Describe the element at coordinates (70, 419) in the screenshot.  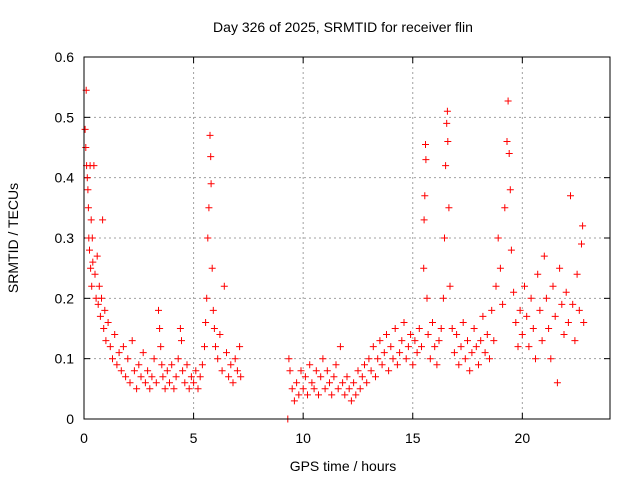
I see `y-tick-label: 0` at that location.